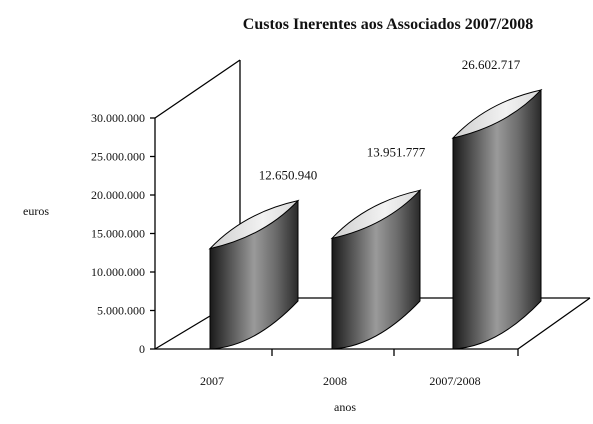  Describe the element at coordinates (390, 120) in the screenshot. I see `data-labels: 12.650.940 13.951.777 26.602.717` at that location.